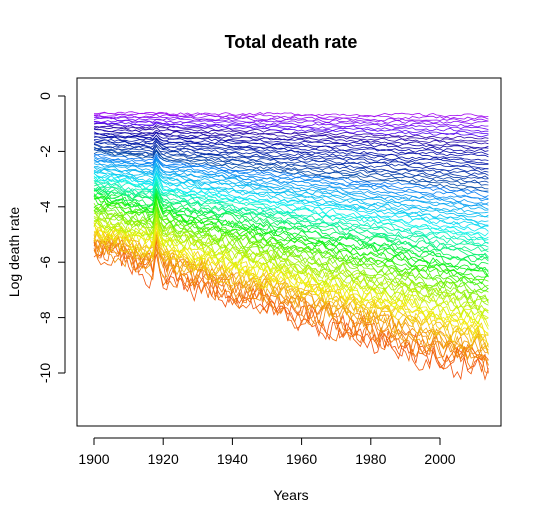 The width and height of the screenshot is (544, 525). I want to click on y-axis: 0 -2 -4 -6 -8 -10, so click(51, 237).